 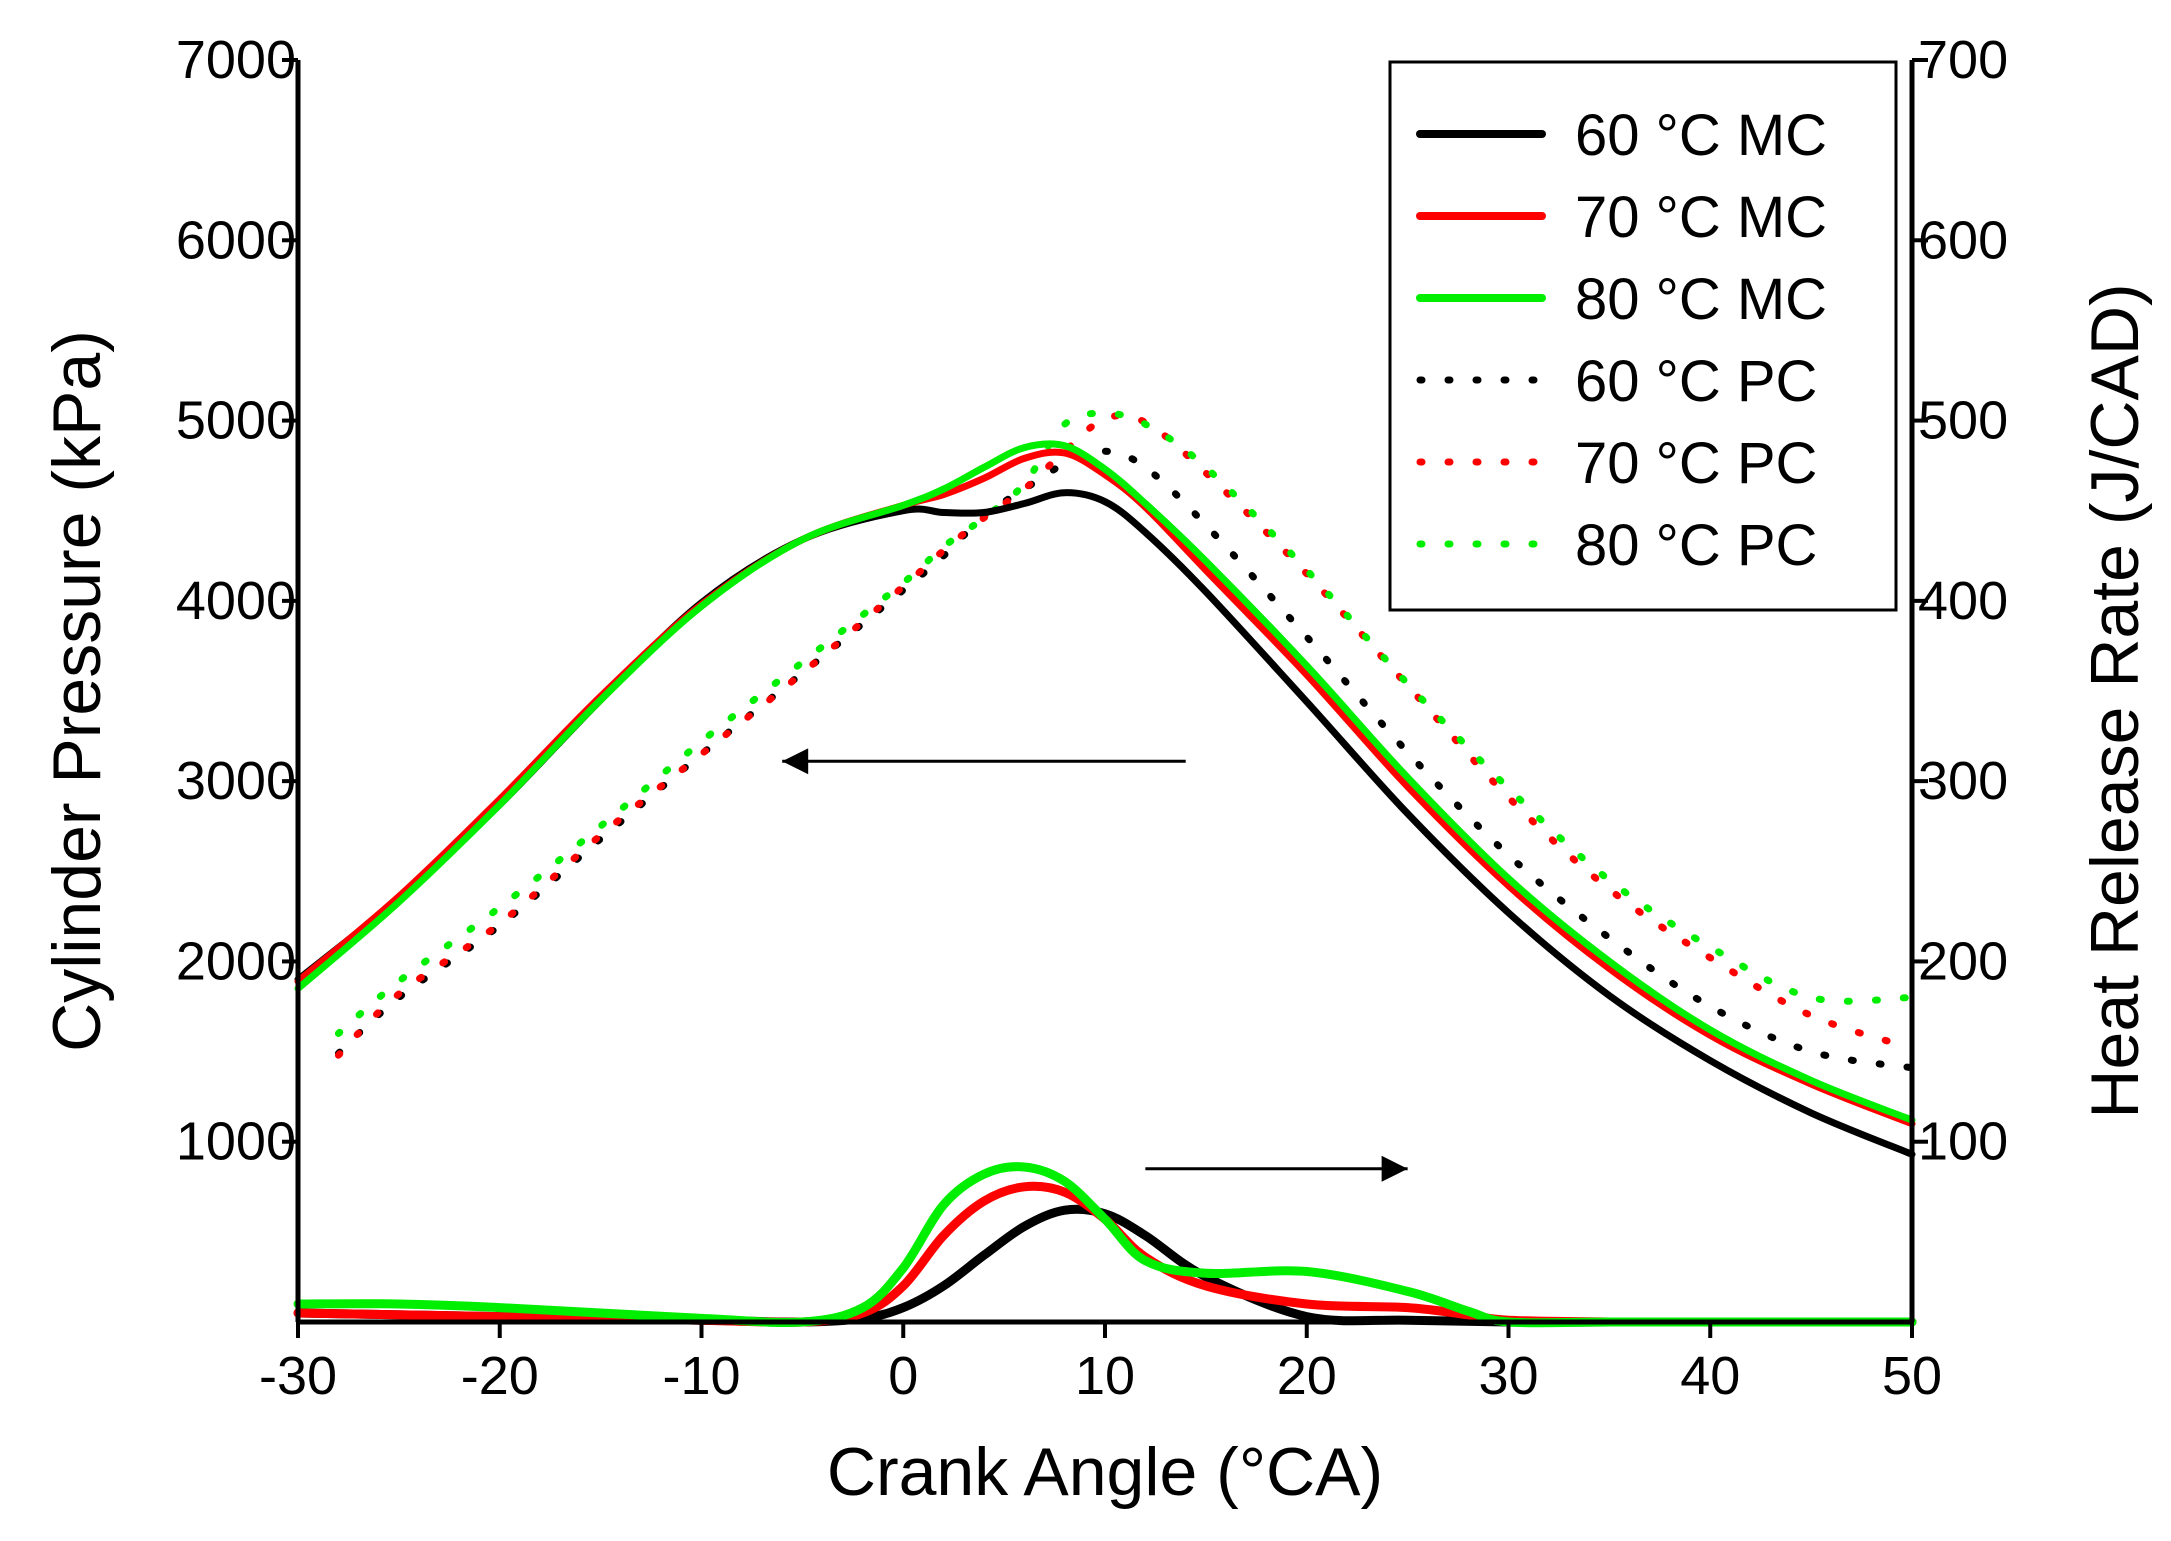 What do you see at coordinates (1963, 240) in the screenshot?
I see `y-right-tick-label: 600` at bounding box center [1963, 240].